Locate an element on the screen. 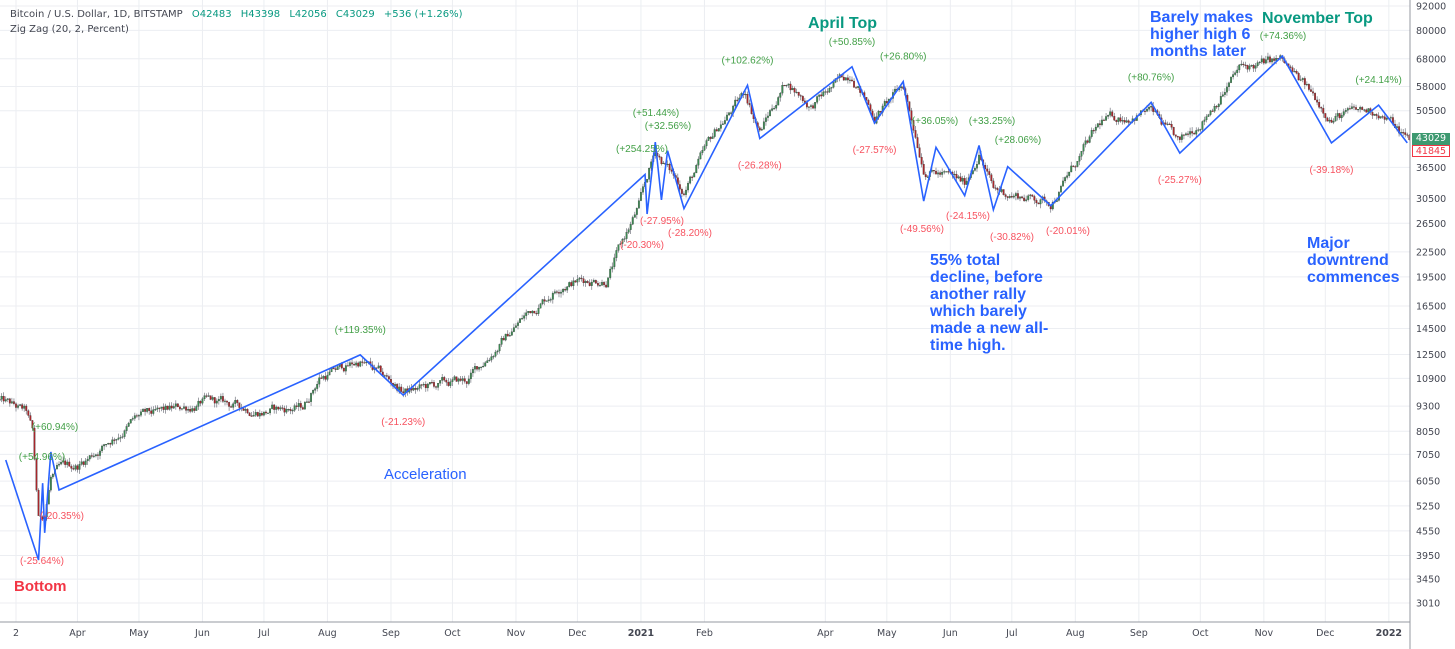 Image resolution: width=1455 pixels, height=649 pixels. indicator-legend: Zig Zag (20, 2, Percent) is located at coordinates (69, 29).